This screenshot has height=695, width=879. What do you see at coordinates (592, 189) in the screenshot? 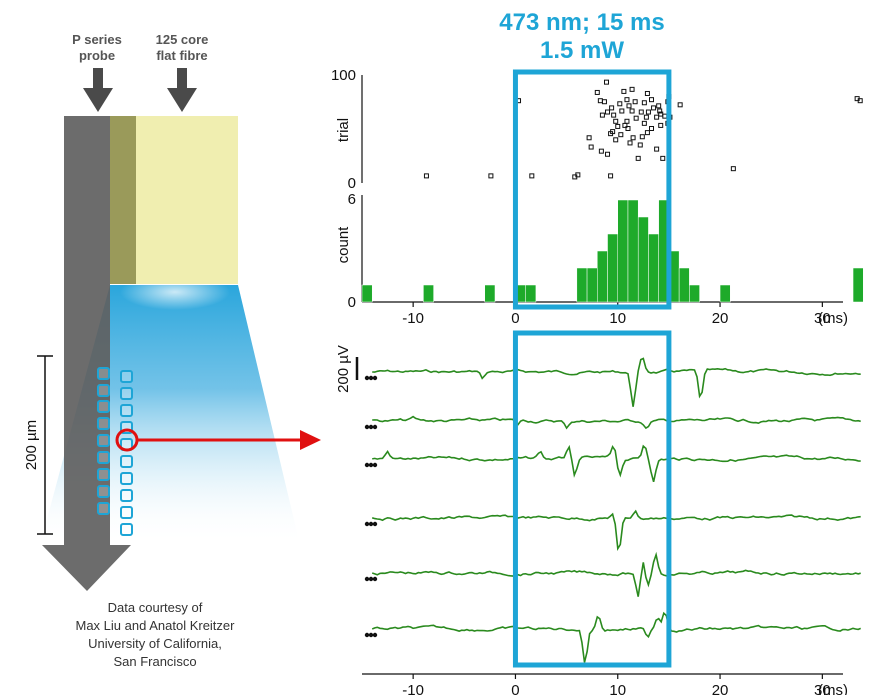
I see `stimulus-window-top` at bounding box center [592, 189].